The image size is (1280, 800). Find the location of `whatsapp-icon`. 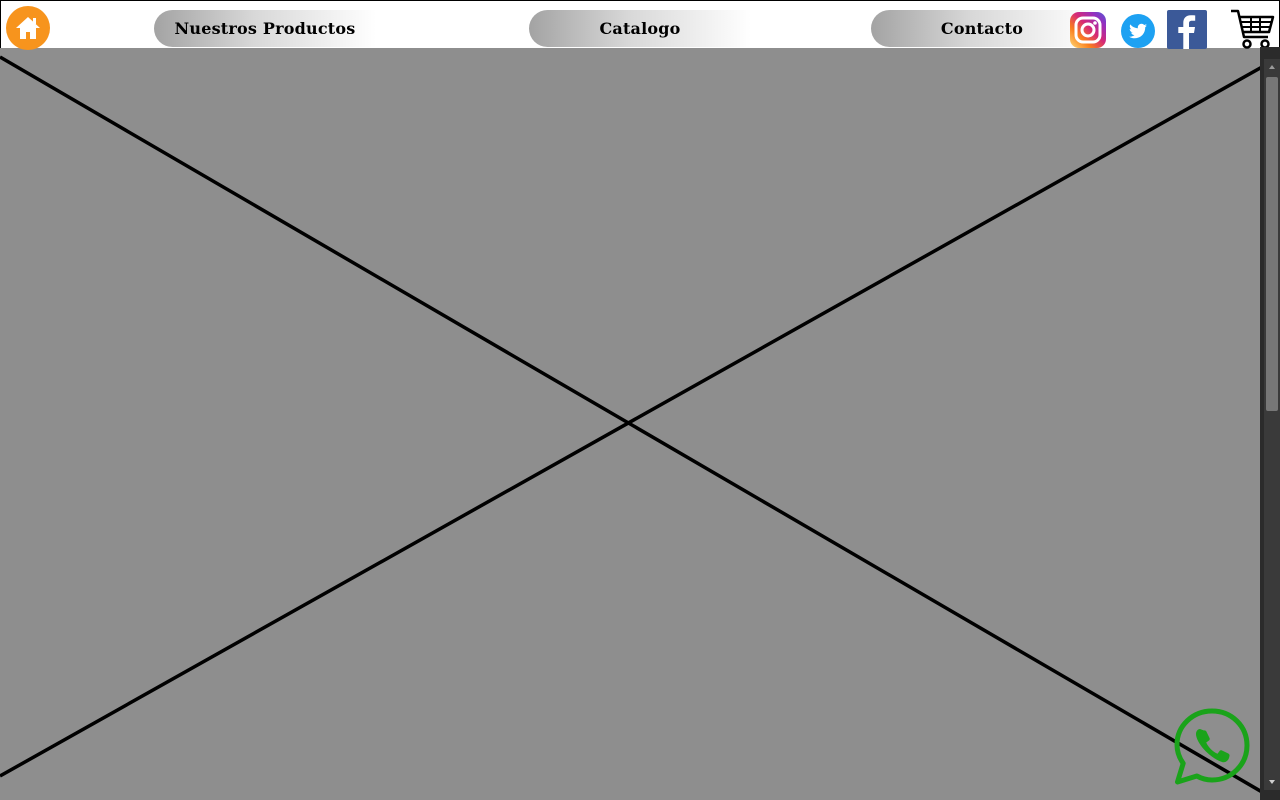

whatsapp-icon is located at coordinates (1212, 746).